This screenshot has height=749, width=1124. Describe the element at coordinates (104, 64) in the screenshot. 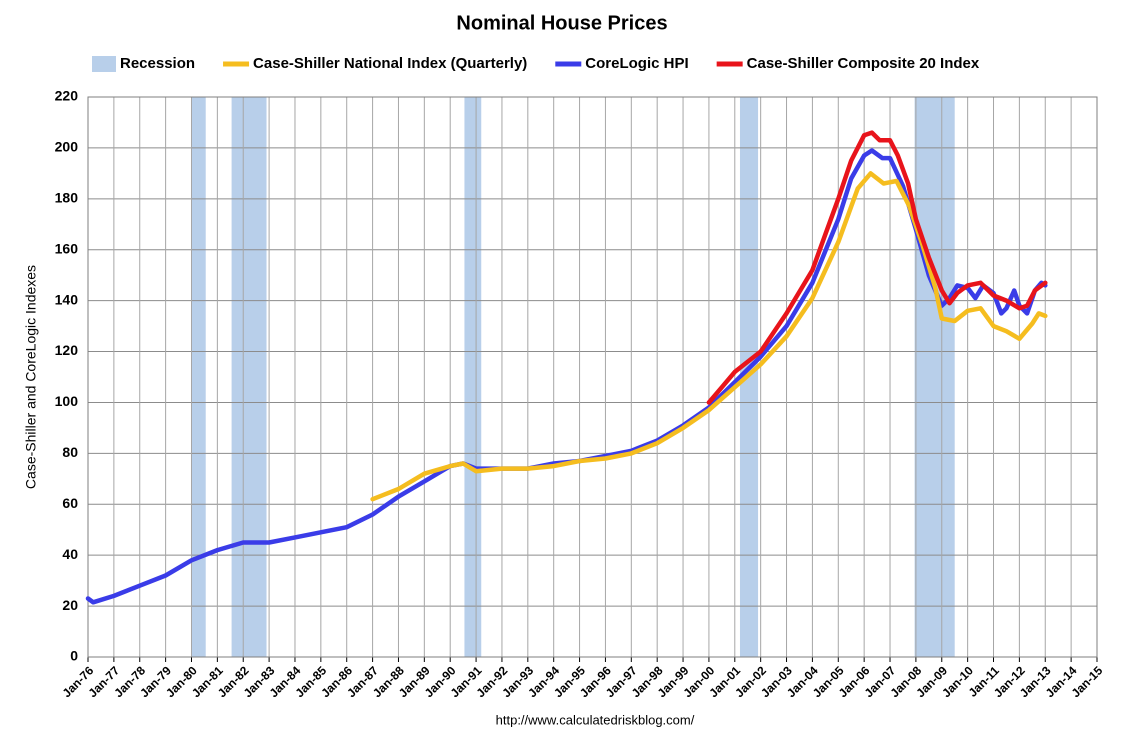

I see `legend-swatch` at that location.